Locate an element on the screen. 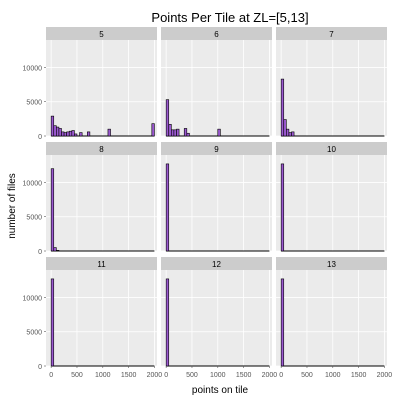 This screenshot has width=400, height=400. facet-strip-label: 8 is located at coordinates (101, 149).